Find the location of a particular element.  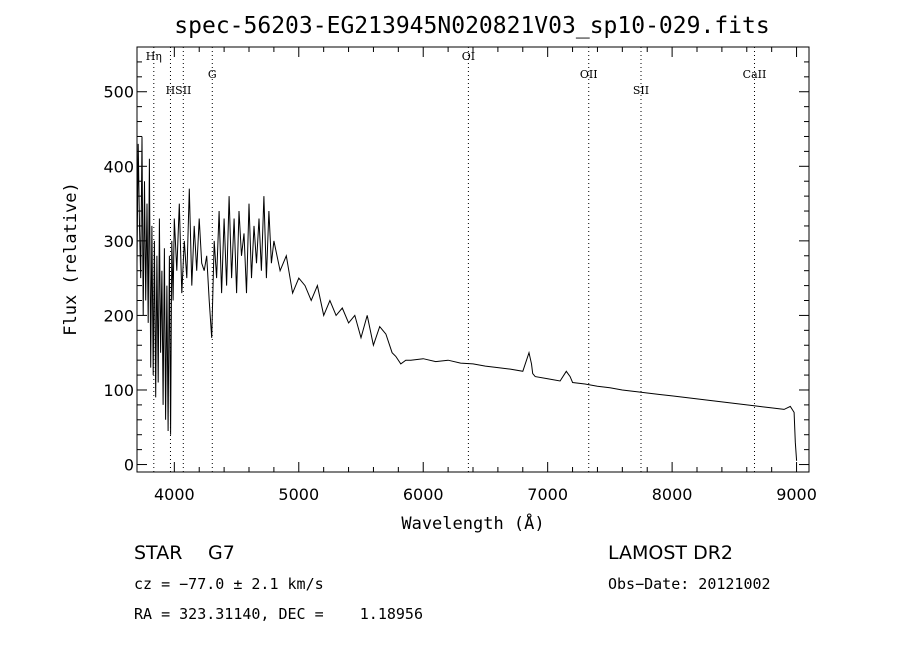

survey-release: LAMOST DR2 is located at coordinates (670, 553).